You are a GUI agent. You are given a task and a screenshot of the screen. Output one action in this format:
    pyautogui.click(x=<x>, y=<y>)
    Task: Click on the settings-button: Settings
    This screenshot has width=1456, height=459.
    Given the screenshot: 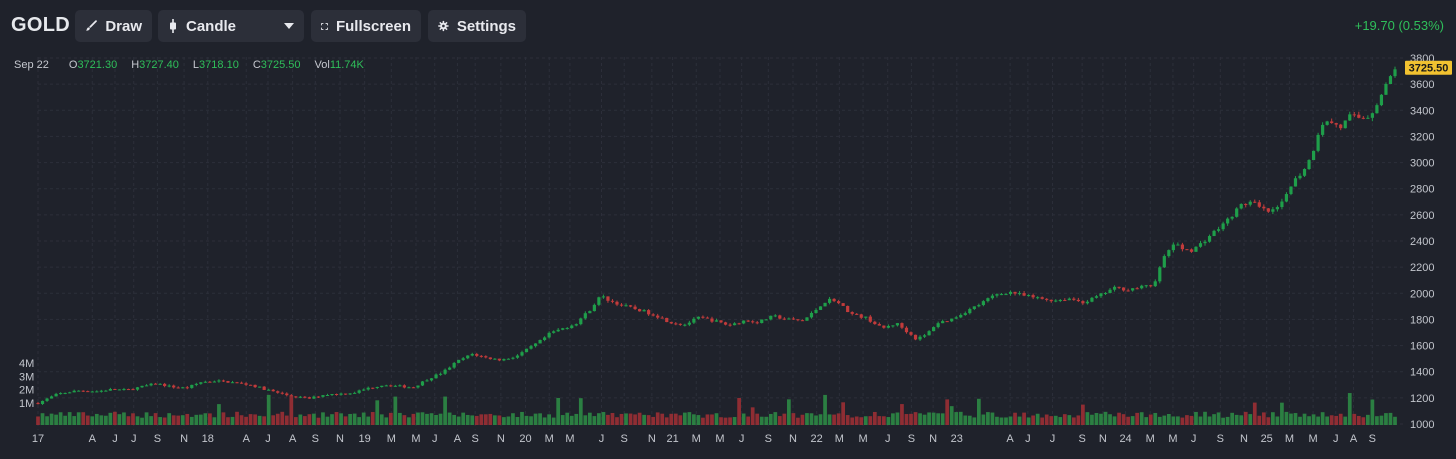 What is the action you would take?
    pyautogui.click(x=477, y=26)
    